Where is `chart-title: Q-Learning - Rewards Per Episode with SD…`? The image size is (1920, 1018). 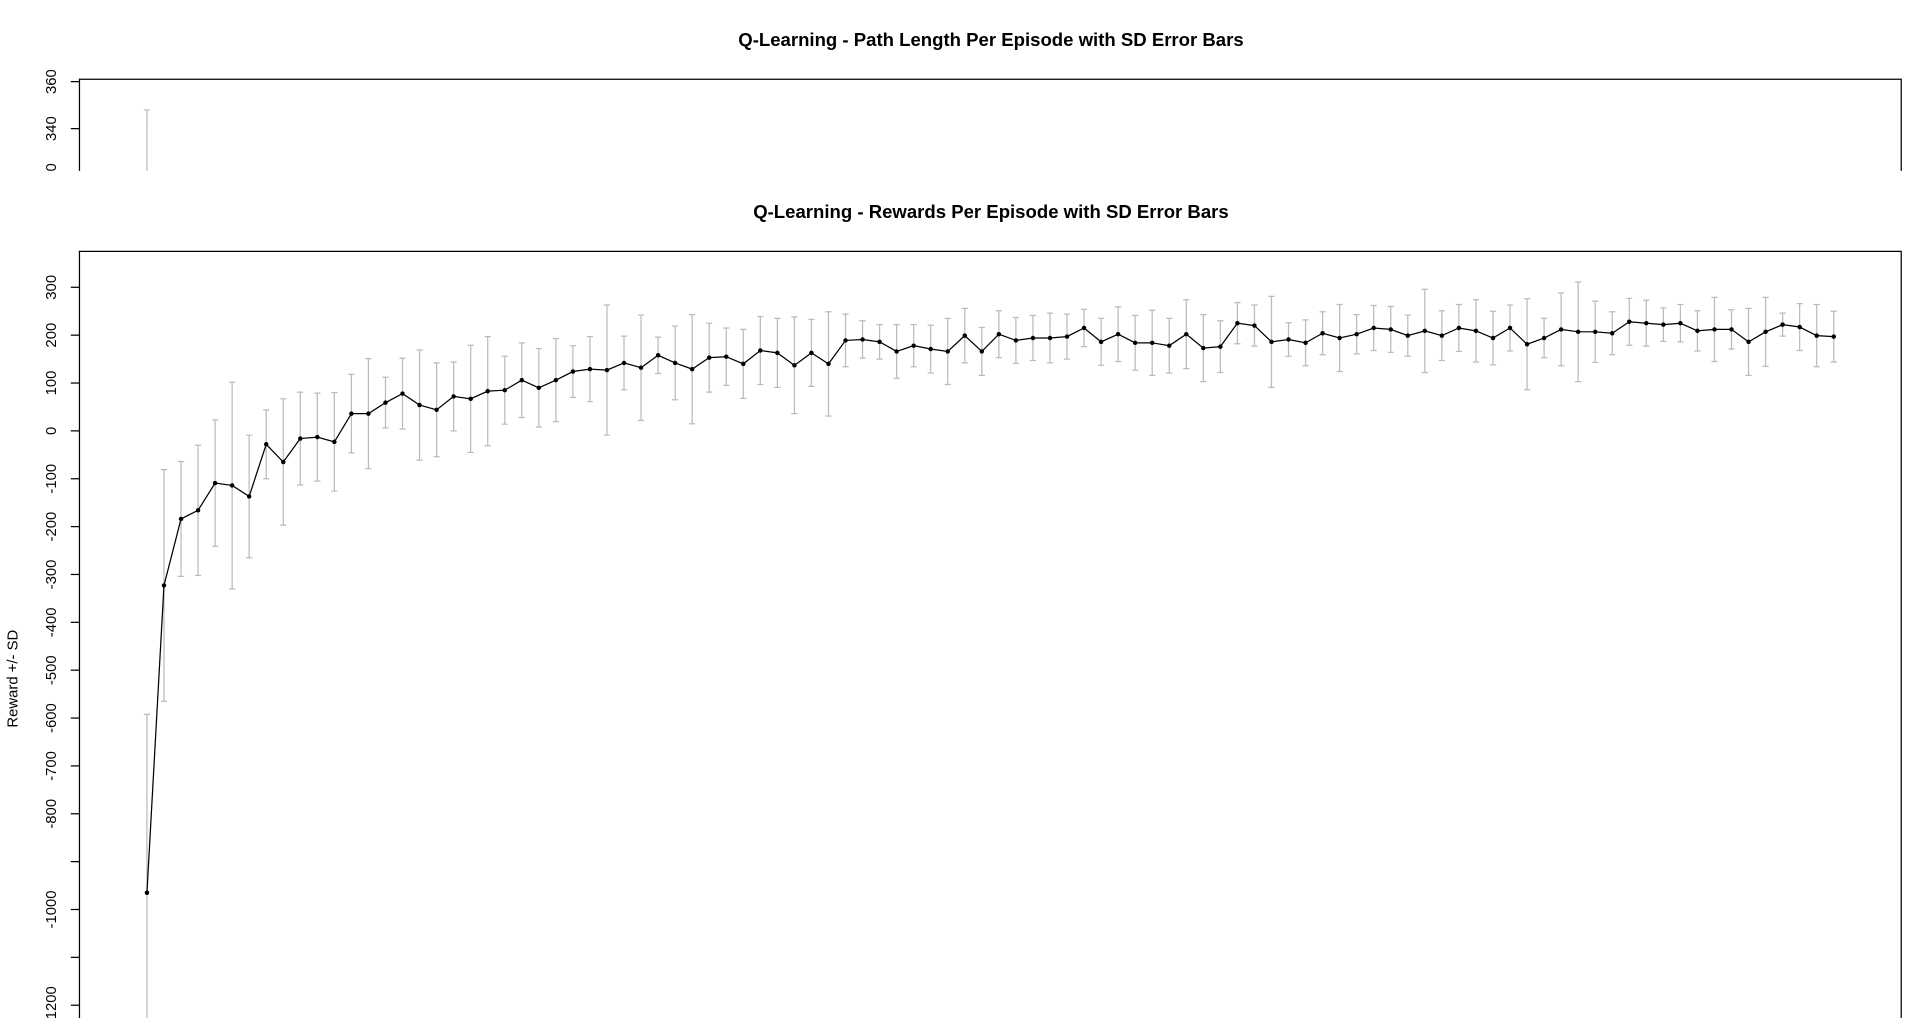
chart-title: Q-Learning - Rewards Per Episode with SD… is located at coordinates (991, 211).